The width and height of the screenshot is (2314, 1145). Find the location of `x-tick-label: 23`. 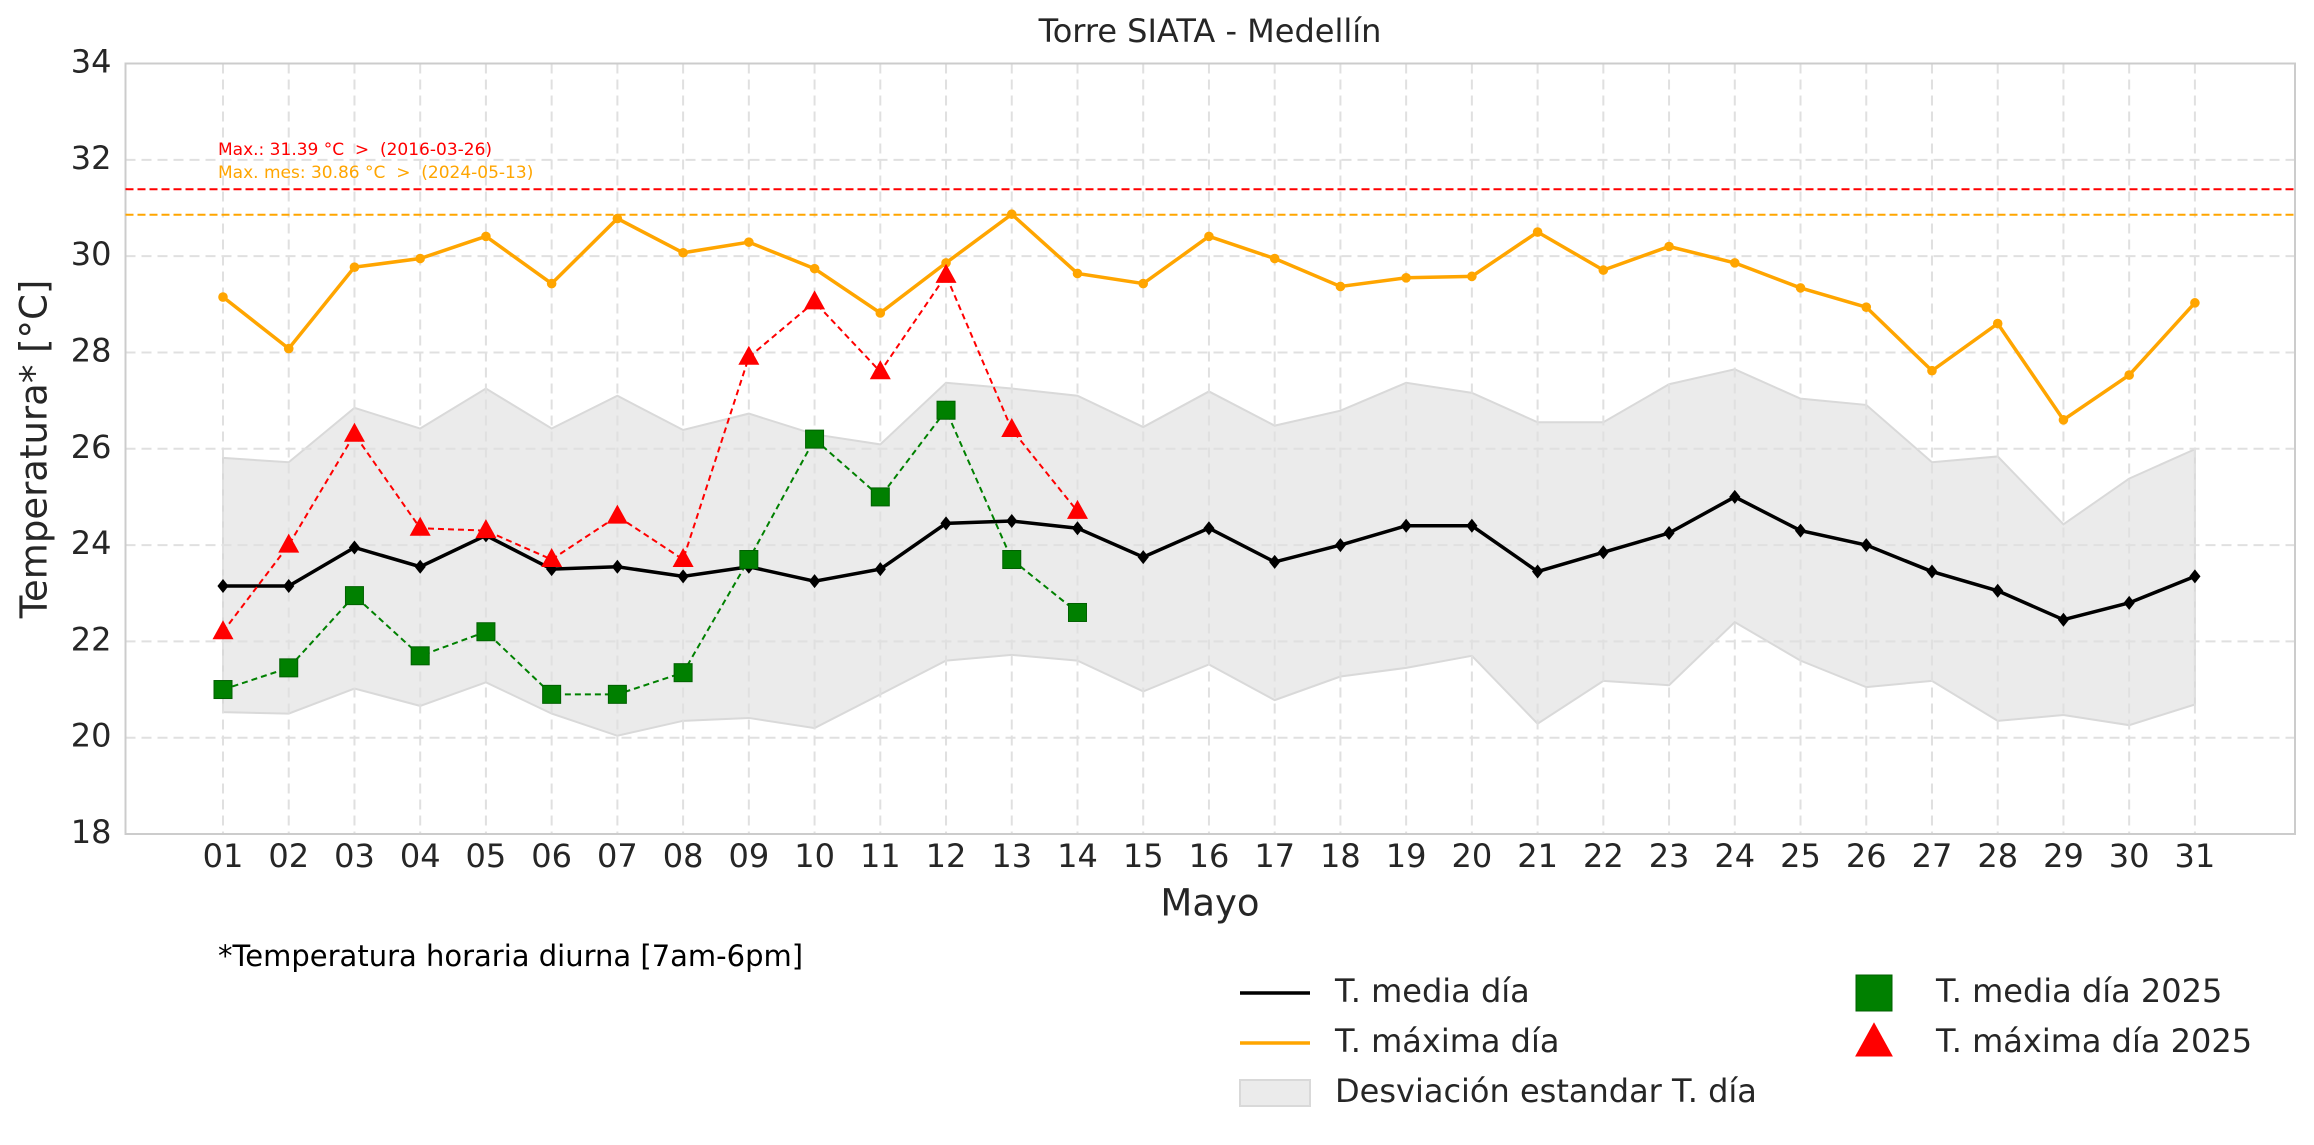

x-tick-label: 23 is located at coordinates (1669, 856).